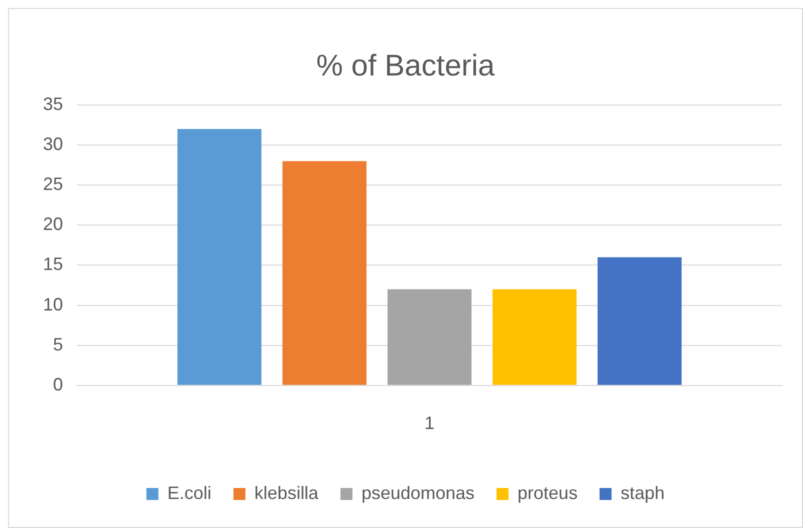 This screenshot has height=528, width=803. What do you see at coordinates (53, 264) in the screenshot?
I see `y-tick-label: 15` at bounding box center [53, 264].